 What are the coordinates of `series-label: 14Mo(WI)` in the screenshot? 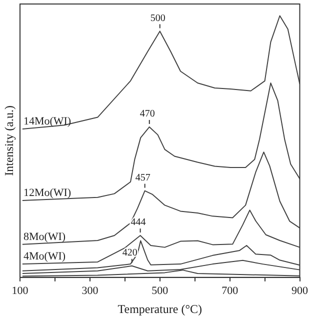 It's located at (47, 121).